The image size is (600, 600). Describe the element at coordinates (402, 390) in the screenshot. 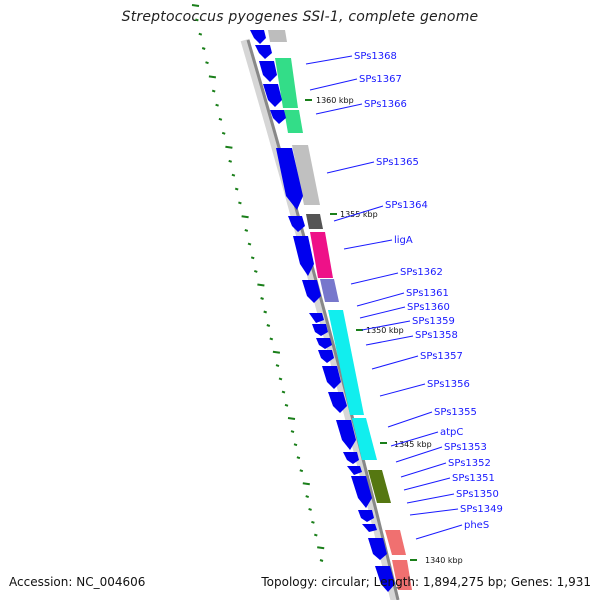

I see `leader-sps1356` at that location.